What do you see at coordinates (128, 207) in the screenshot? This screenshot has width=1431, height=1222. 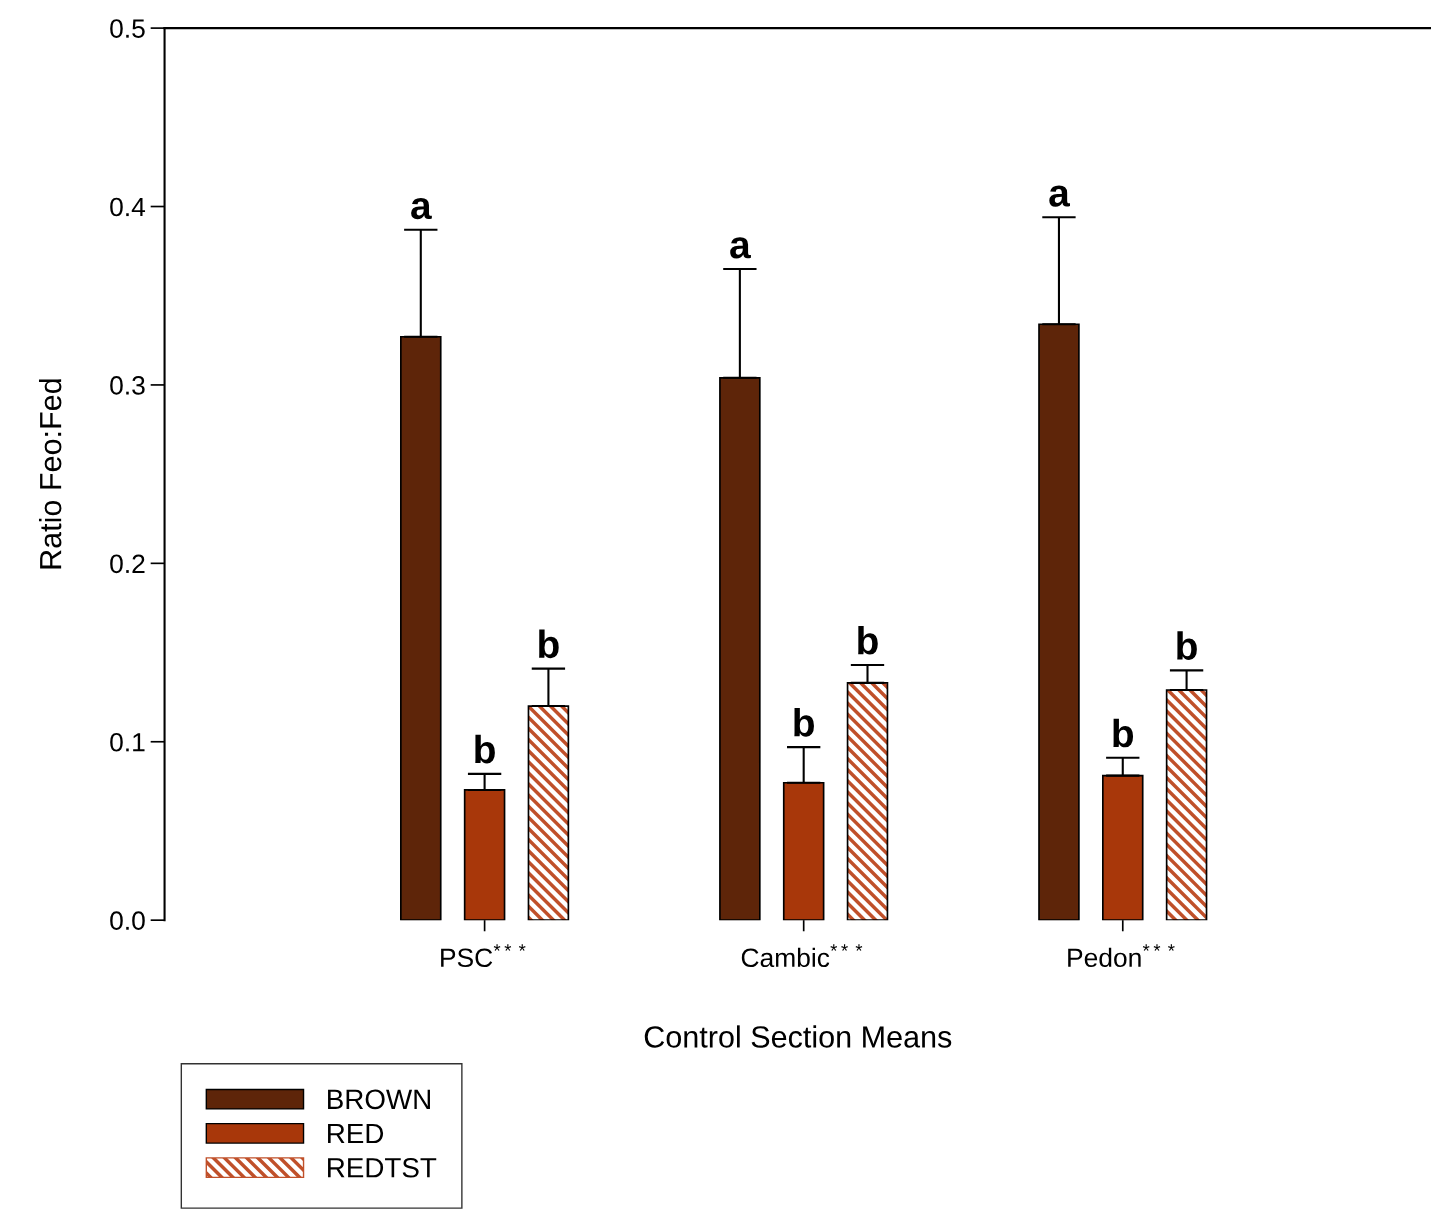 I see `y-tick-label: 0.4` at bounding box center [128, 207].